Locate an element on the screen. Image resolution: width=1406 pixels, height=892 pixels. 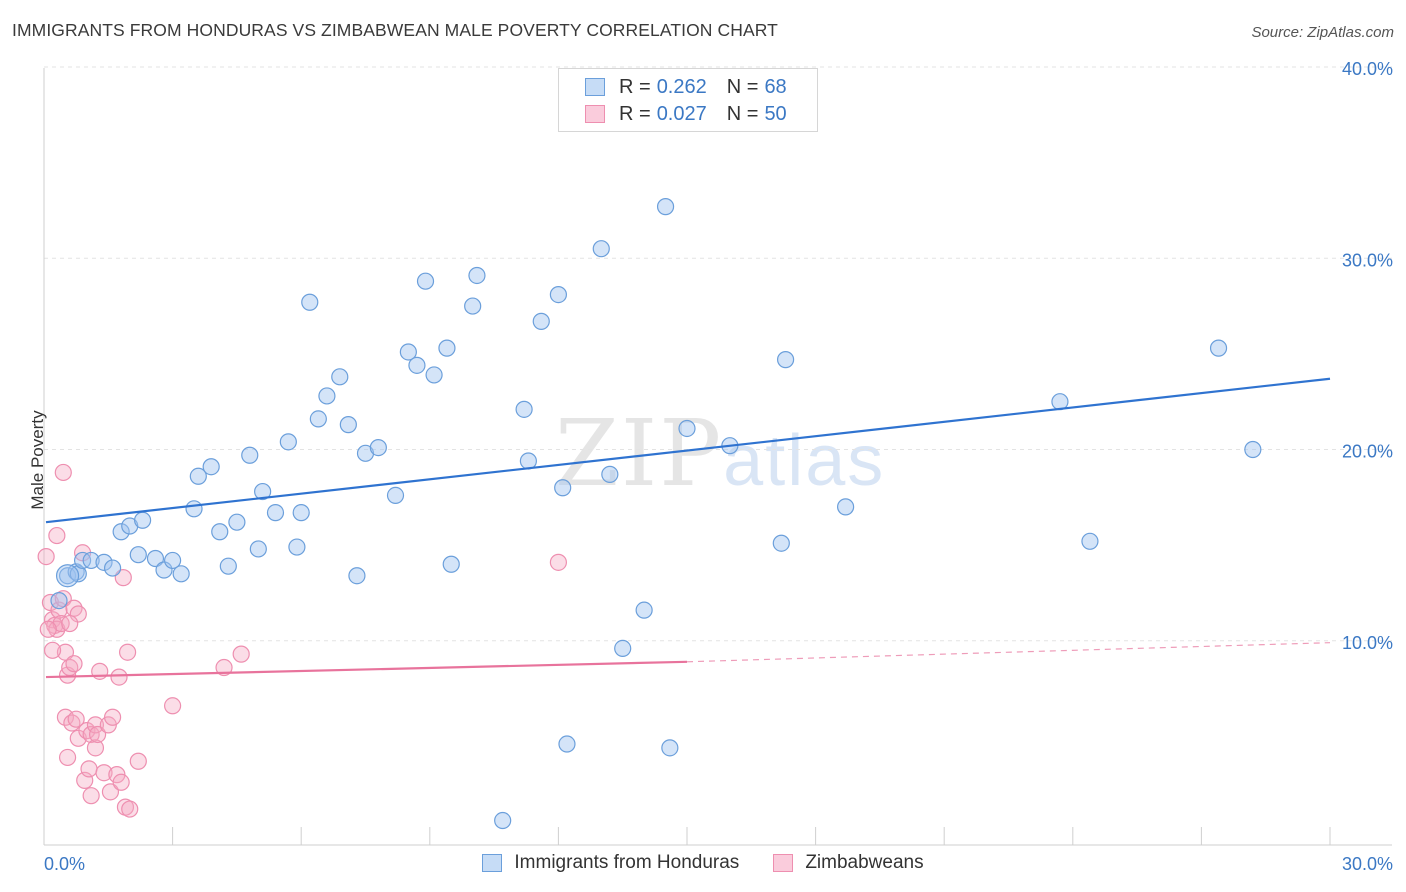
bottom-legend-label: Zimbabweans is located at coordinates (864, 862).